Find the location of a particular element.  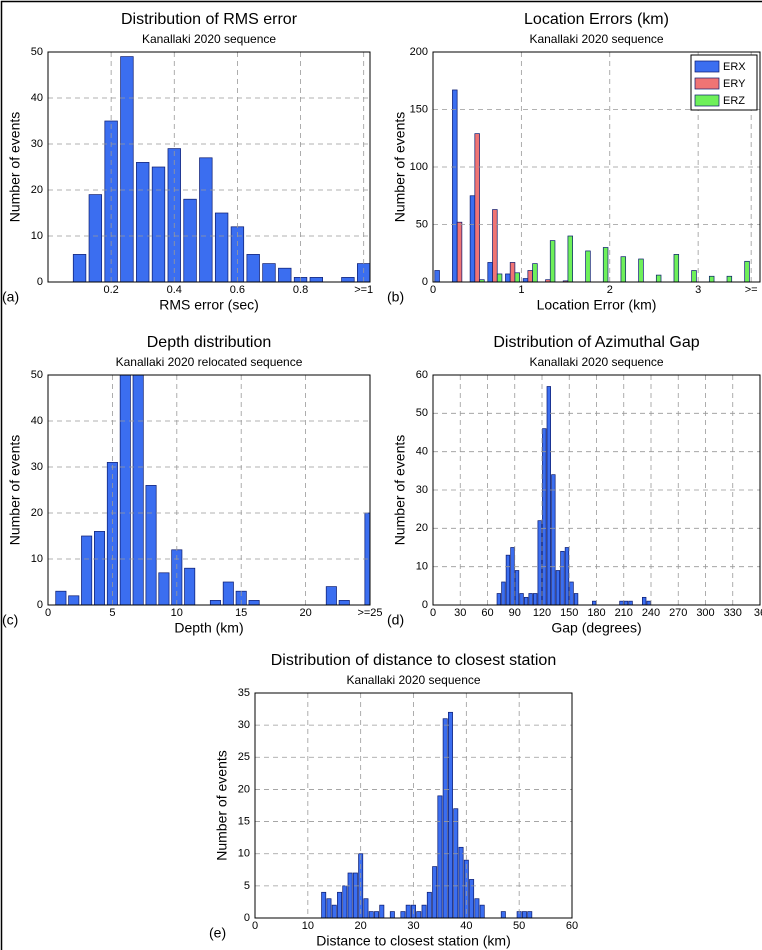

x-axis-label: RMS error (sec) is located at coordinates (209, 305).